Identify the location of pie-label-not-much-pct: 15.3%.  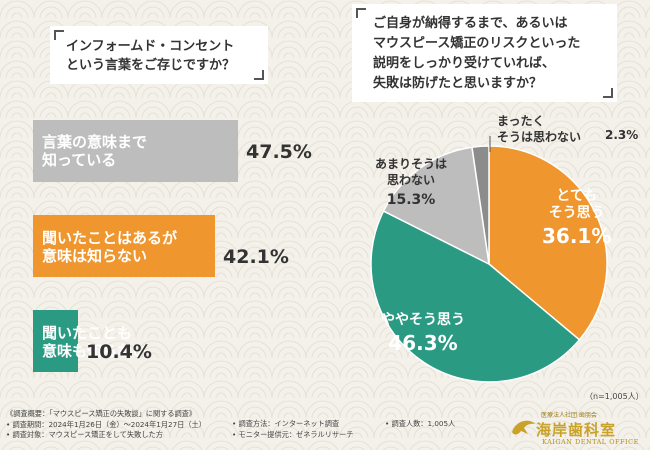
(411, 200).